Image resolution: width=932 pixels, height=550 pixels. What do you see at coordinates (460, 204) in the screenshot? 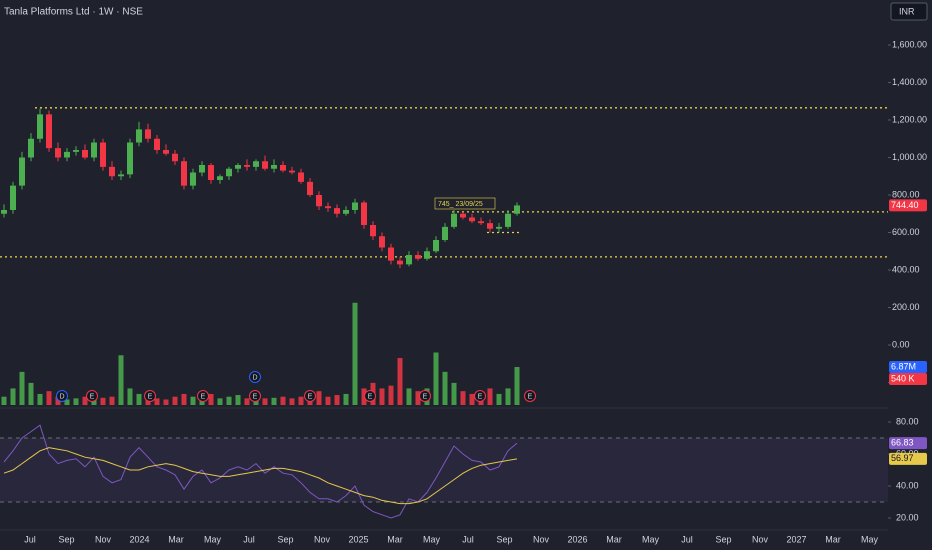
I see `annotation: 745_ 23/09/25` at bounding box center [460, 204].